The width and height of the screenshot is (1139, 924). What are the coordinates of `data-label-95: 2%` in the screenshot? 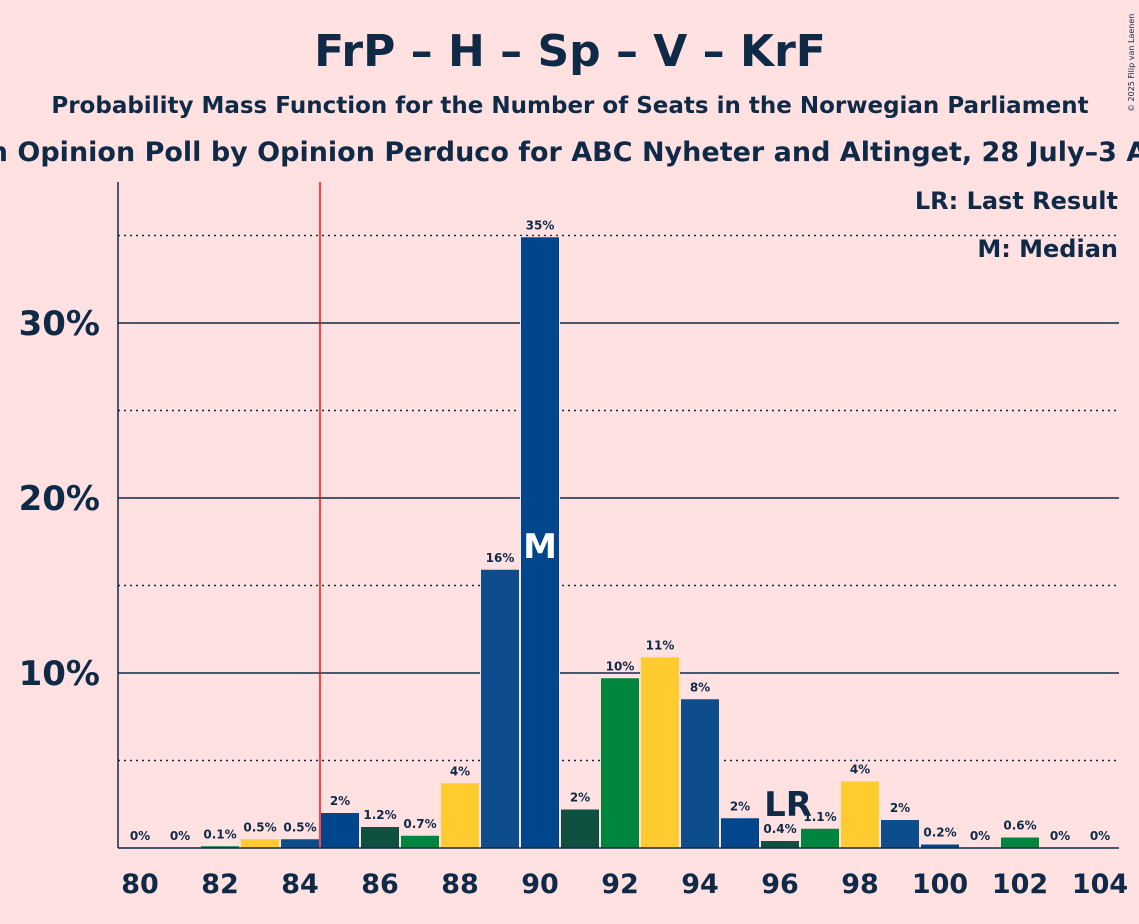 It's located at (740, 806).